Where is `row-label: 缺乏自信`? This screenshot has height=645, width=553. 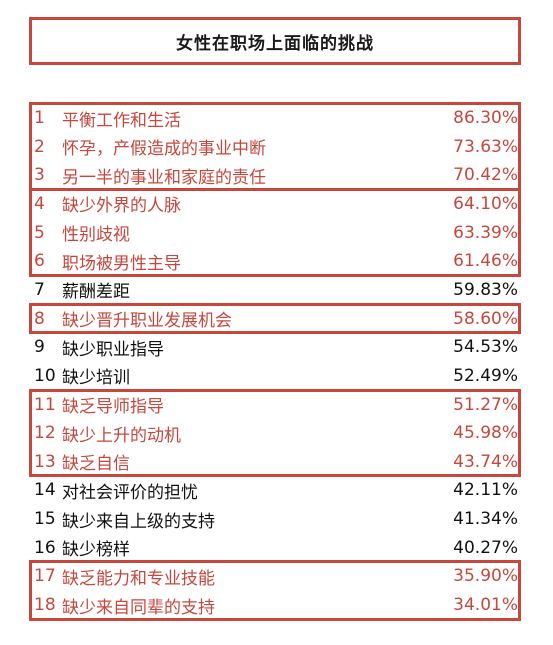 row-label: 缺乏自信 is located at coordinates (96, 464).